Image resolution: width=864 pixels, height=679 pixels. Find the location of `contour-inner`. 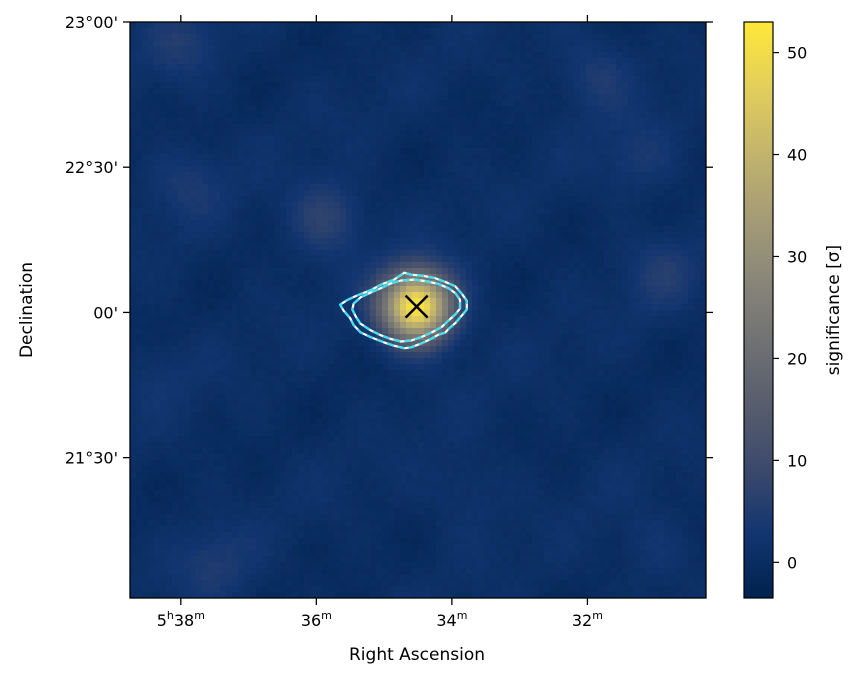

contour-inner is located at coordinates (406, 310).